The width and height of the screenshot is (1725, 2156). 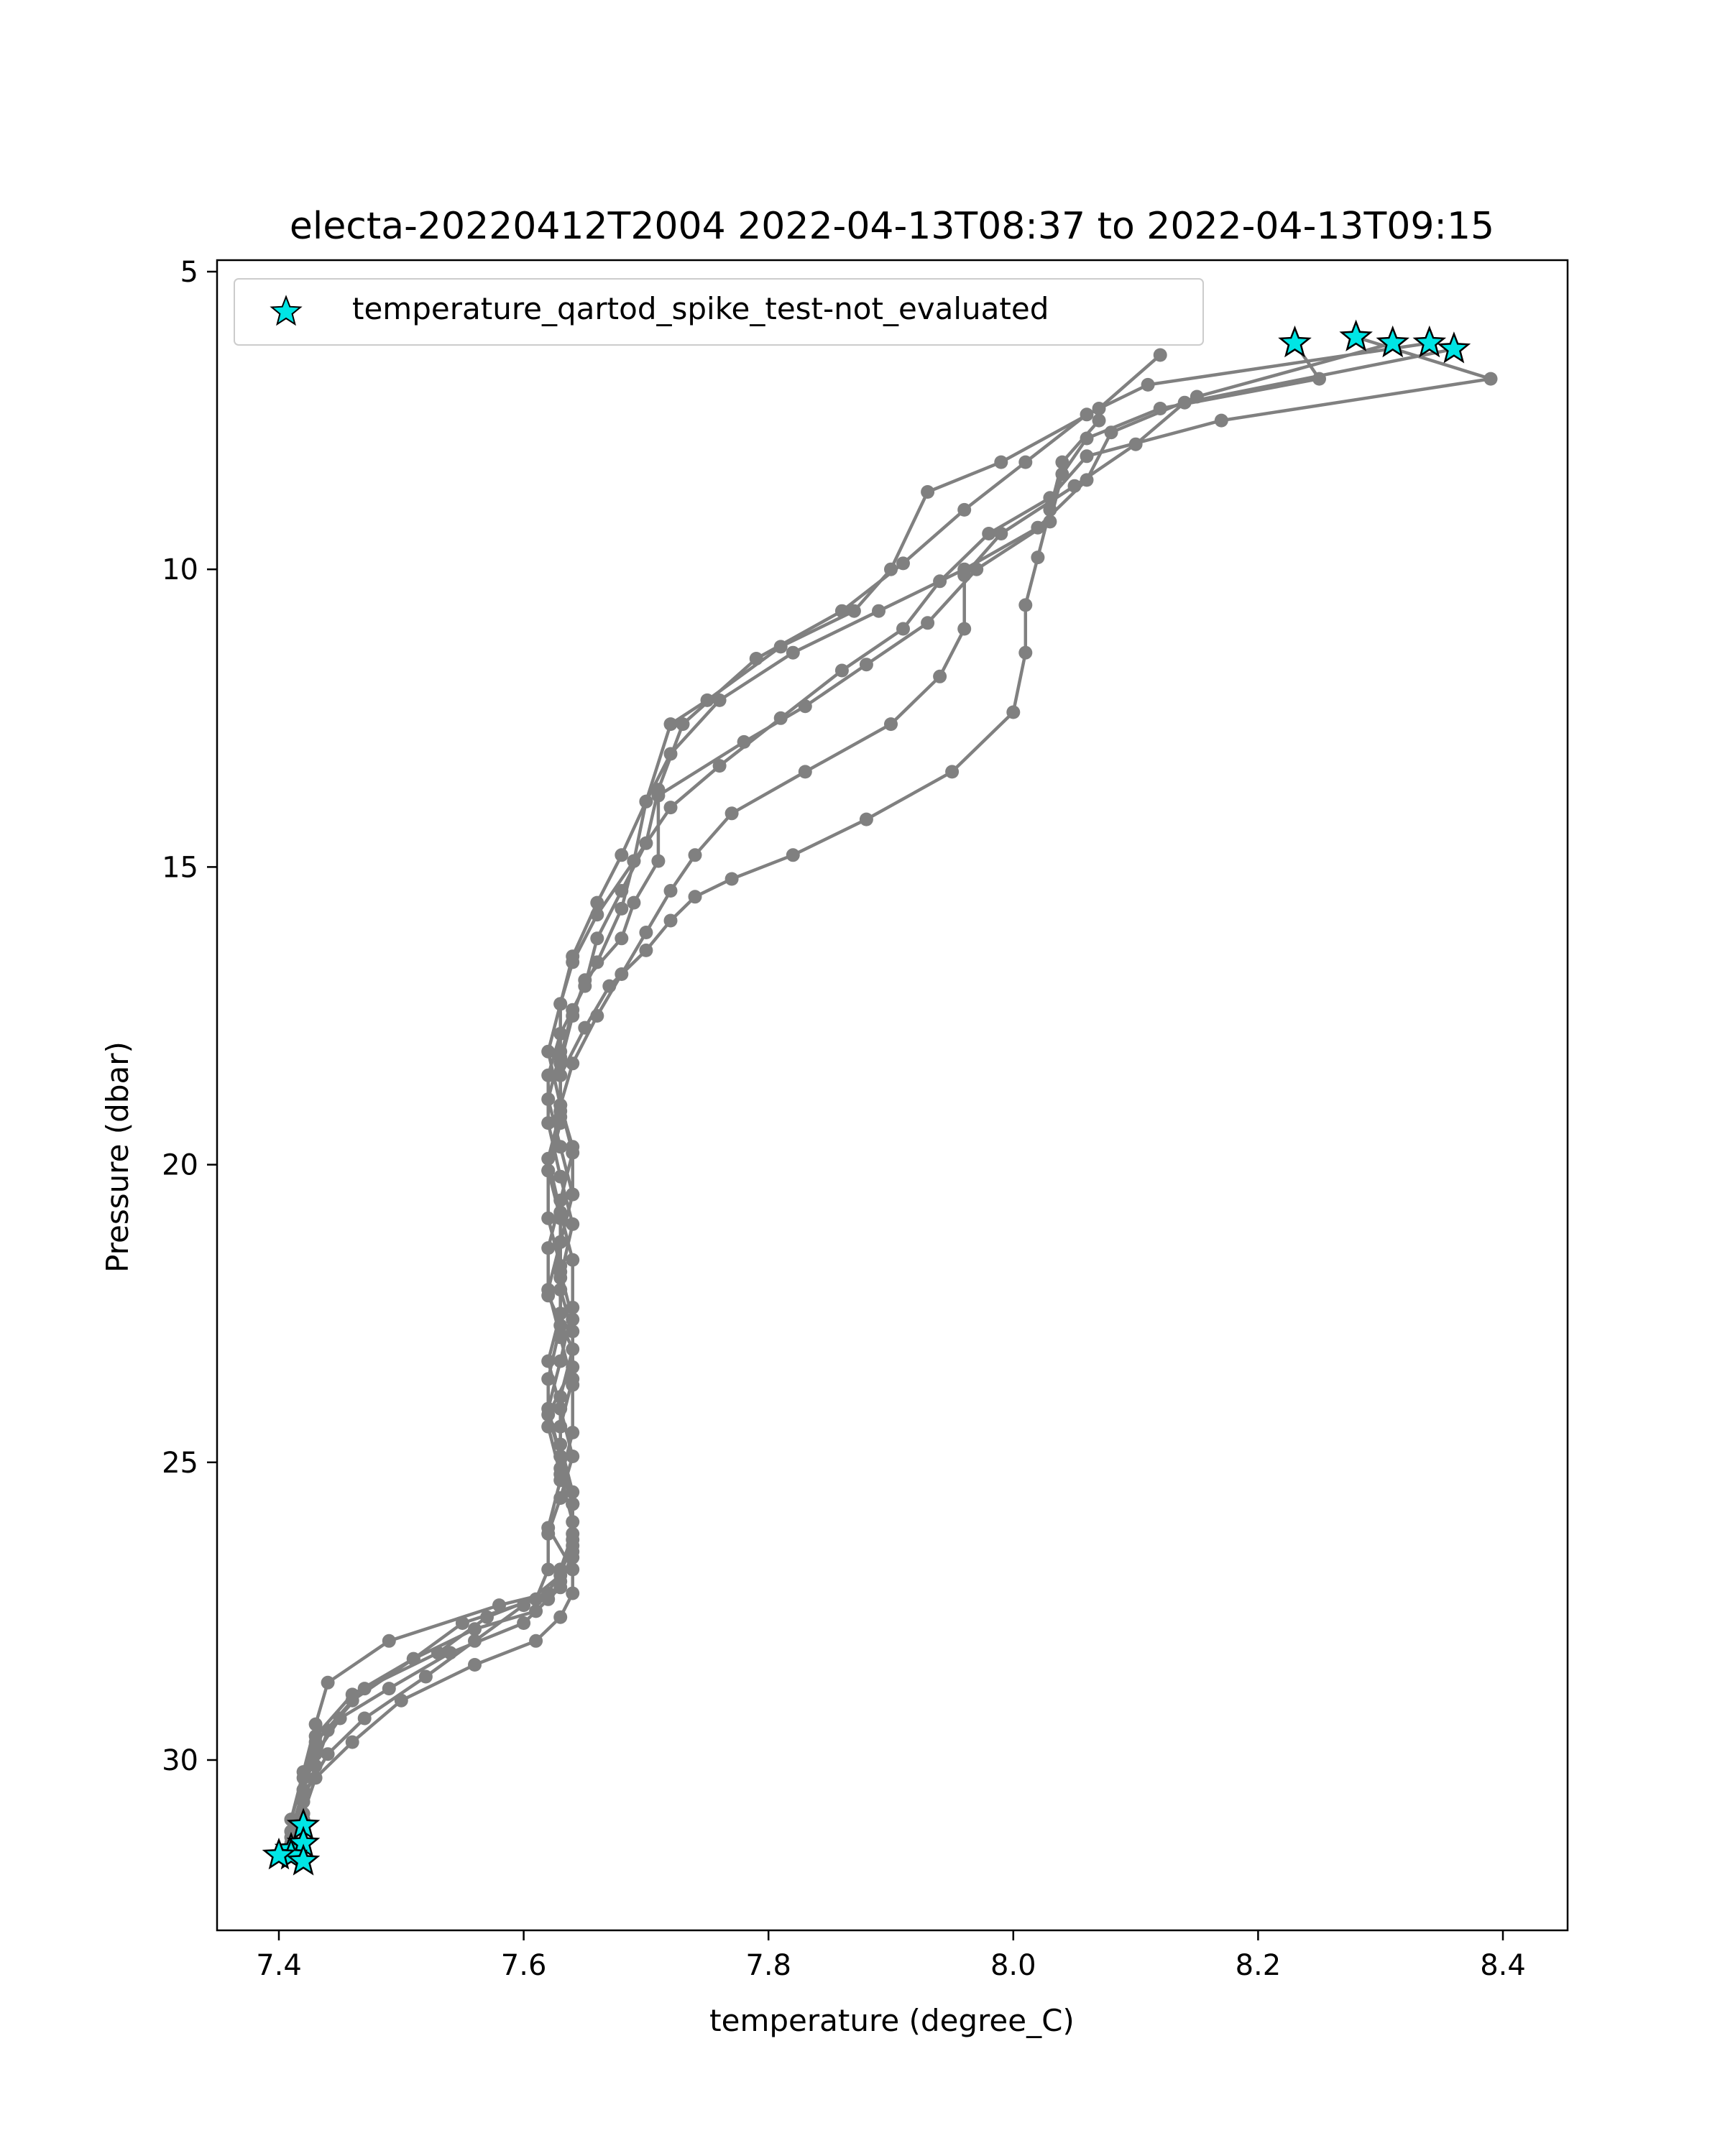 What do you see at coordinates (180, 1463) in the screenshot?
I see `y-tick-label: 25` at bounding box center [180, 1463].